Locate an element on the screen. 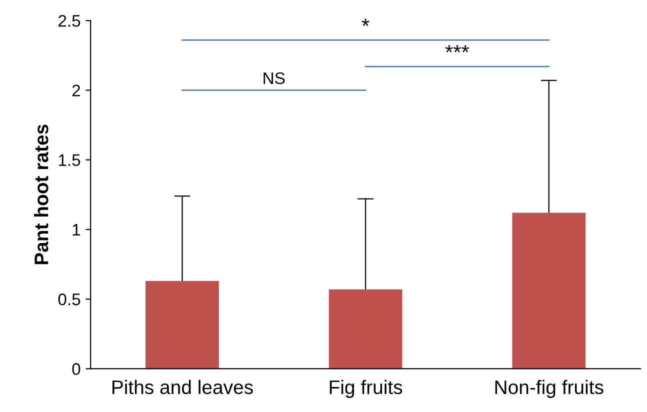  y-tick-label: 1 is located at coordinates (76, 230).